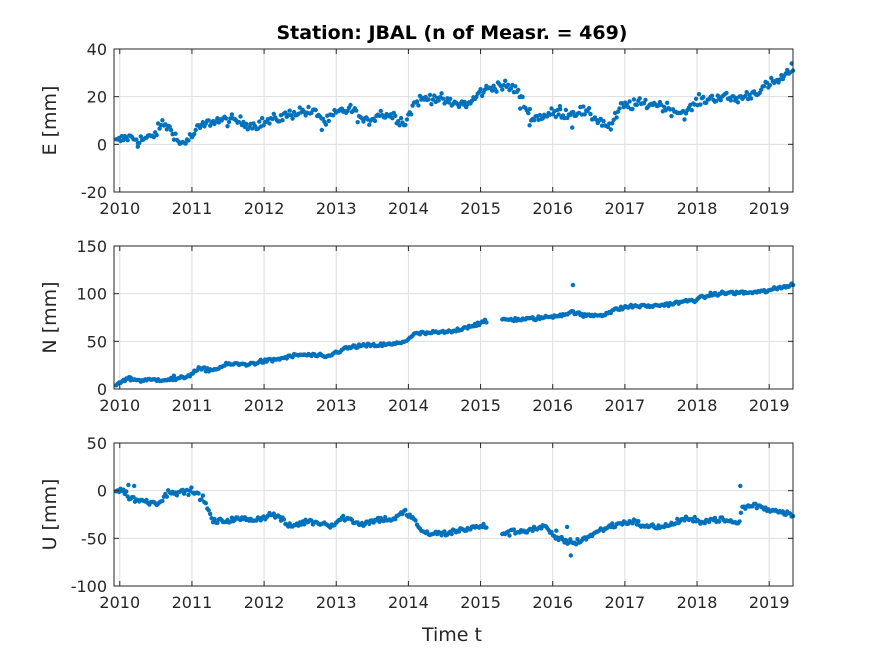  What do you see at coordinates (91, 246) in the screenshot?
I see `y-tick-label: 150` at bounding box center [91, 246].